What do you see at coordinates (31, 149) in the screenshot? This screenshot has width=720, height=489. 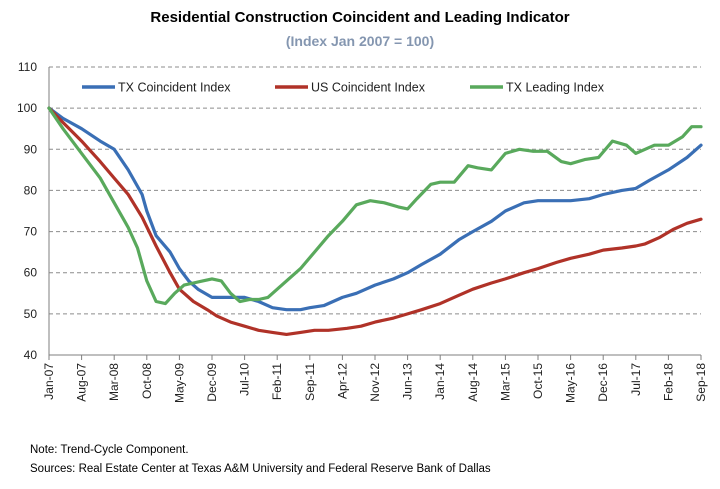 I see `y-tick-label: 90` at bounding box center [31, 149].